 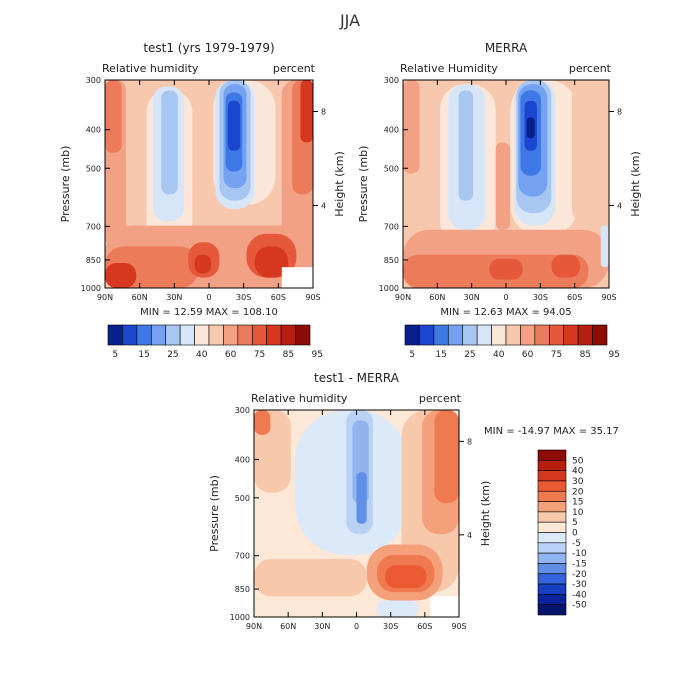 I want to click on colorbar-label: -15, so click(x=579, y=564).